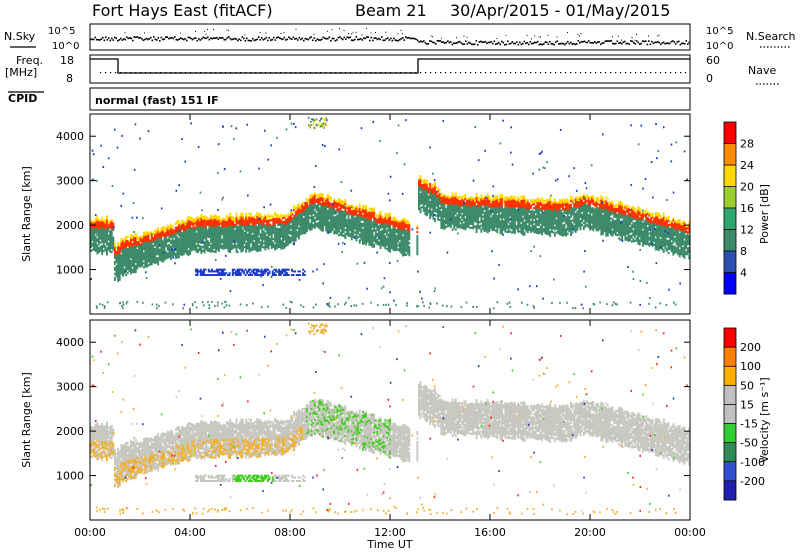 This screenshot has height=558, width=800. What do you see at coordinates (67, 60) in the screenshot?
I see `freq-tick-high: 18` at bounding box center [67, 60].